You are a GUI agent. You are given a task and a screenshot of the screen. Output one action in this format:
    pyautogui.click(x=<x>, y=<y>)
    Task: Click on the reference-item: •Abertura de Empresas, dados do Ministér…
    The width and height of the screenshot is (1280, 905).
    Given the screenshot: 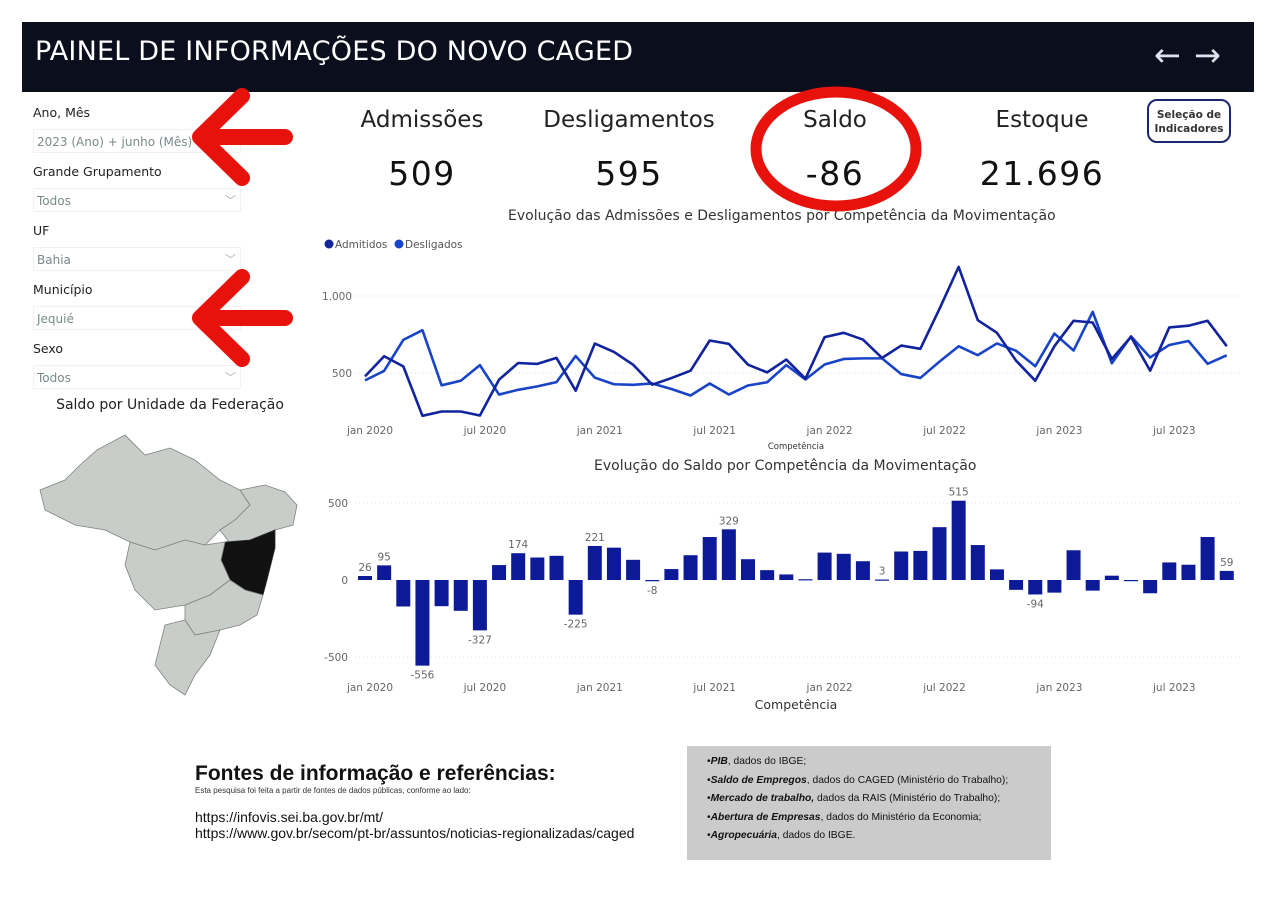 What is the action you would take?
    pyautogui.click(x=844, y=817)
    